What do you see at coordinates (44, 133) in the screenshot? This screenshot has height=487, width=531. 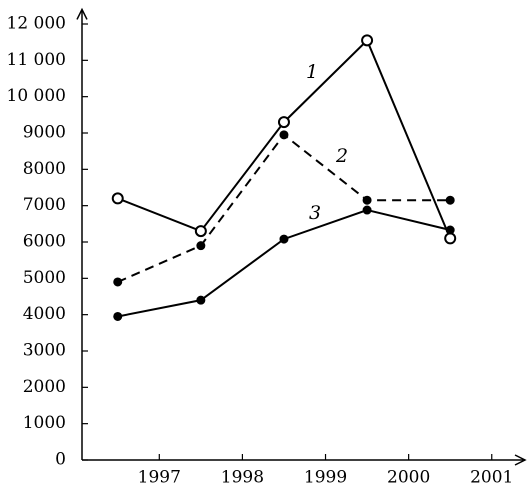 I see `y-tick-label: 9000` at bounding box center [44, 133].